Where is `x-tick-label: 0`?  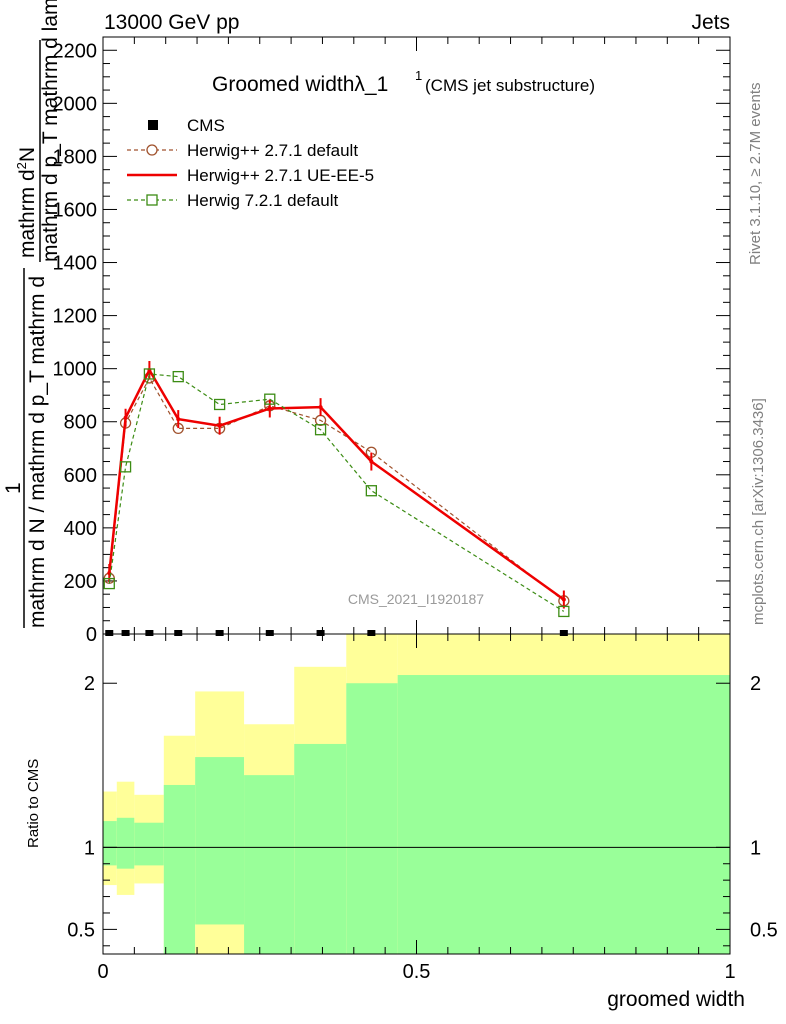
x-tick-label: 0 is located at coordinates (102, 972).